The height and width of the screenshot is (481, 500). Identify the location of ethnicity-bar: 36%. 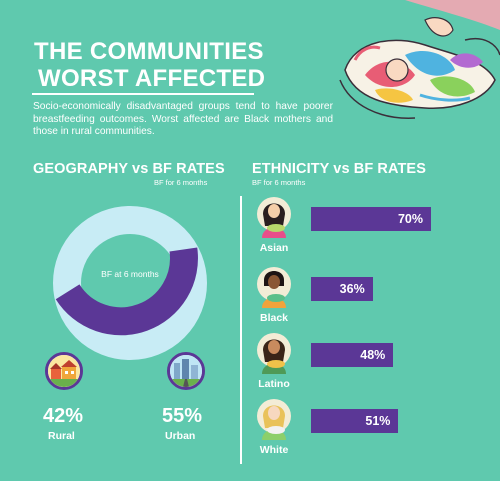
(342, 289).